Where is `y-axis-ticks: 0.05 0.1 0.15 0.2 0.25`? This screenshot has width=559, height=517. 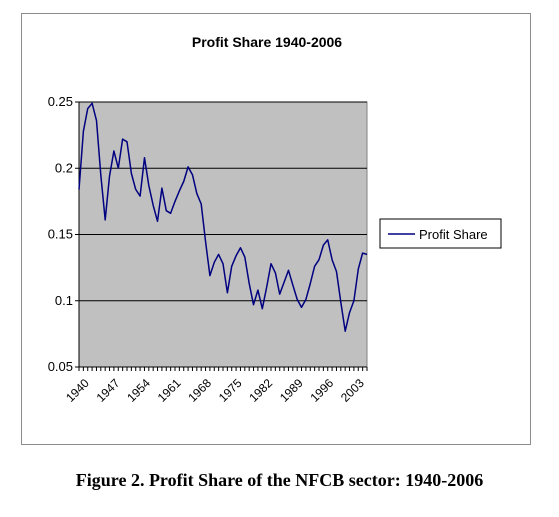 y-axis-ticks: 0.05 0.1 0.15 0.2 0.25 is located at coordinates (64, 234).